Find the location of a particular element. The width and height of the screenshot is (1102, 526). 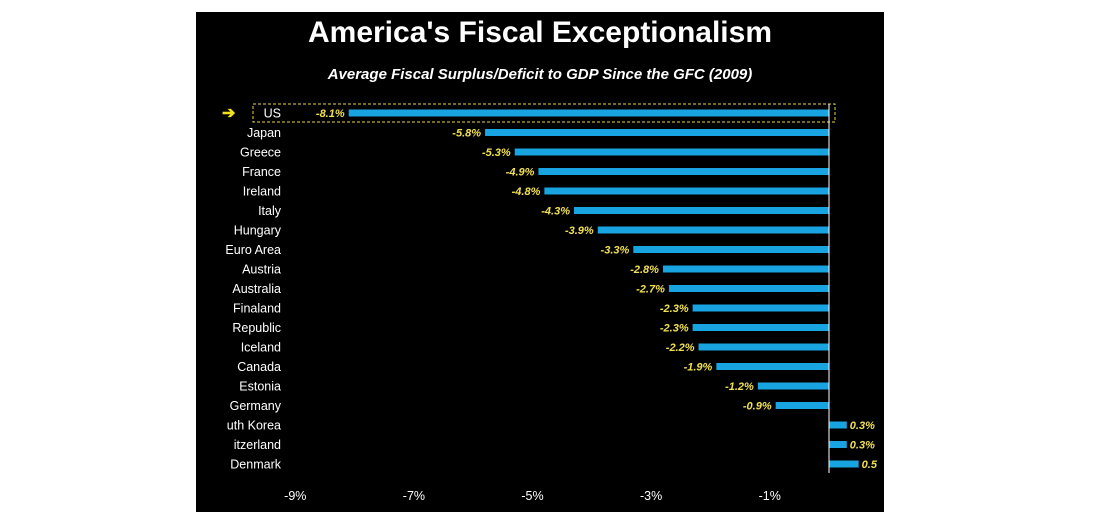

bar-euro-area is located at coordinates (731, 249).